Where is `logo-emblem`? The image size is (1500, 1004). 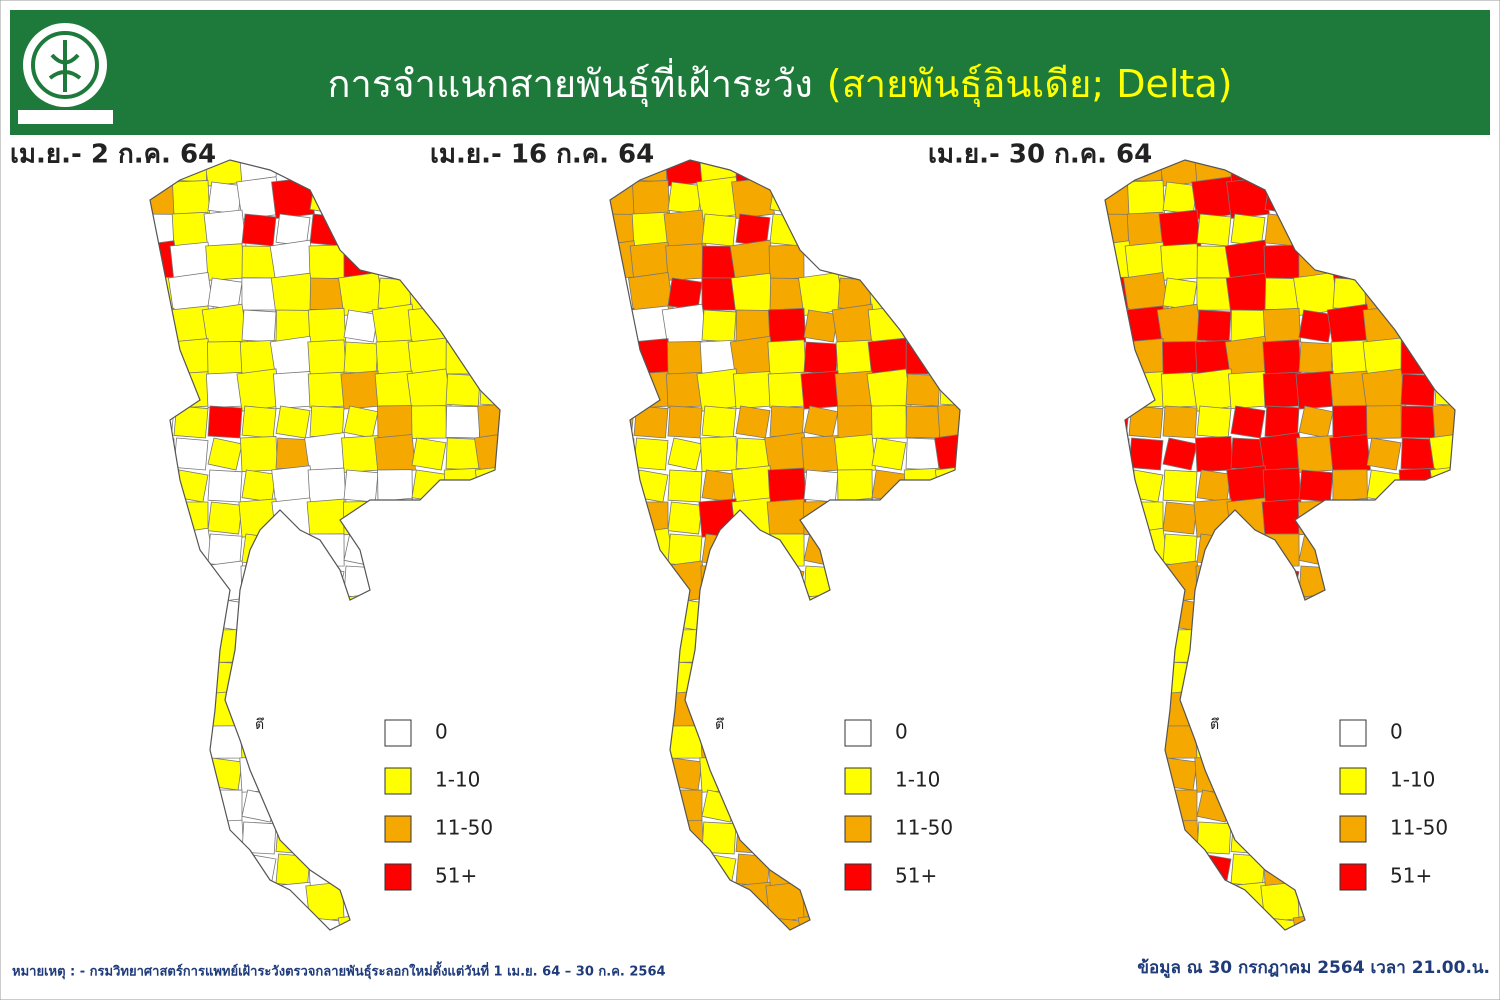 logo-emblem is located at coordinates (65, 66).